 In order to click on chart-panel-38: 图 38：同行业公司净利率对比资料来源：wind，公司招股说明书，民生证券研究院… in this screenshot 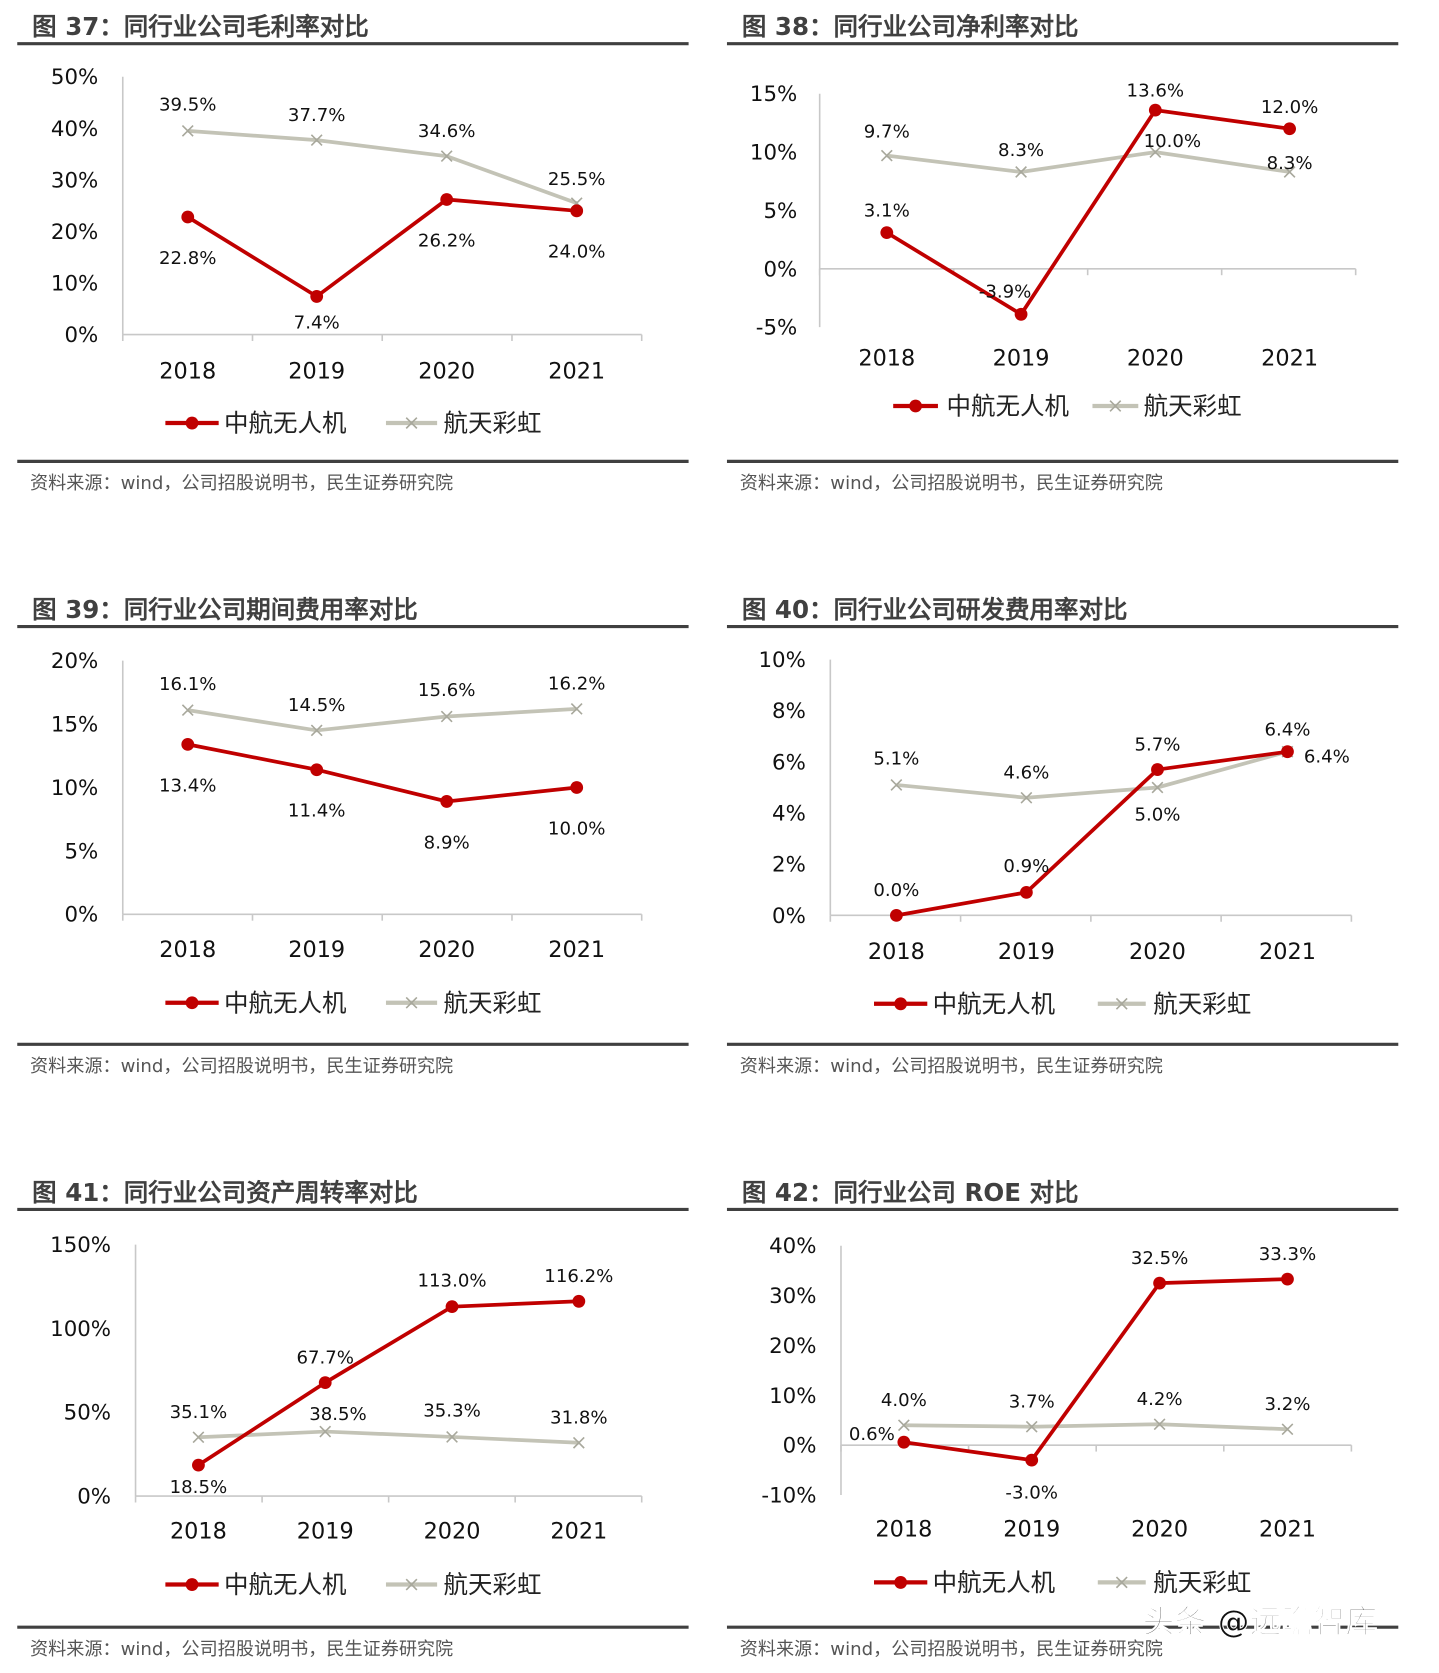, I will do `click(1062, 253)`.